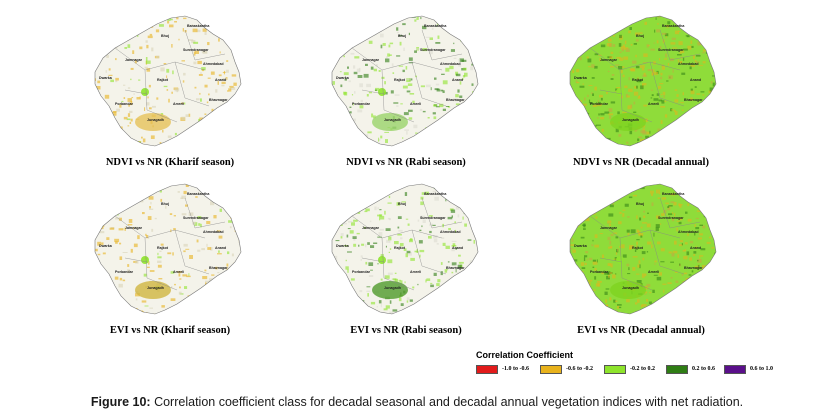  I want to click on map-title: NDVI vs NR (Rabi season), so click(406, 162).